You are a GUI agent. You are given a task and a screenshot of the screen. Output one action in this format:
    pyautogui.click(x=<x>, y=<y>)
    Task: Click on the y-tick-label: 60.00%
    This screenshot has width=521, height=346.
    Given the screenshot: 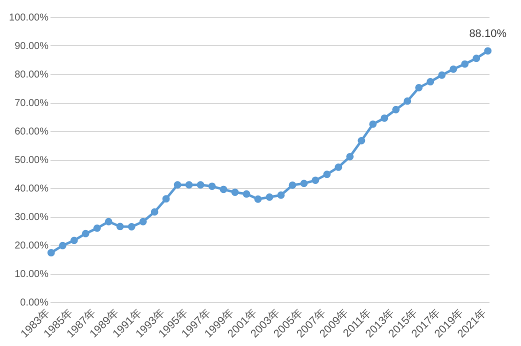 What is the action you would take?
    pyautogui.click(x=31, y=132)
    